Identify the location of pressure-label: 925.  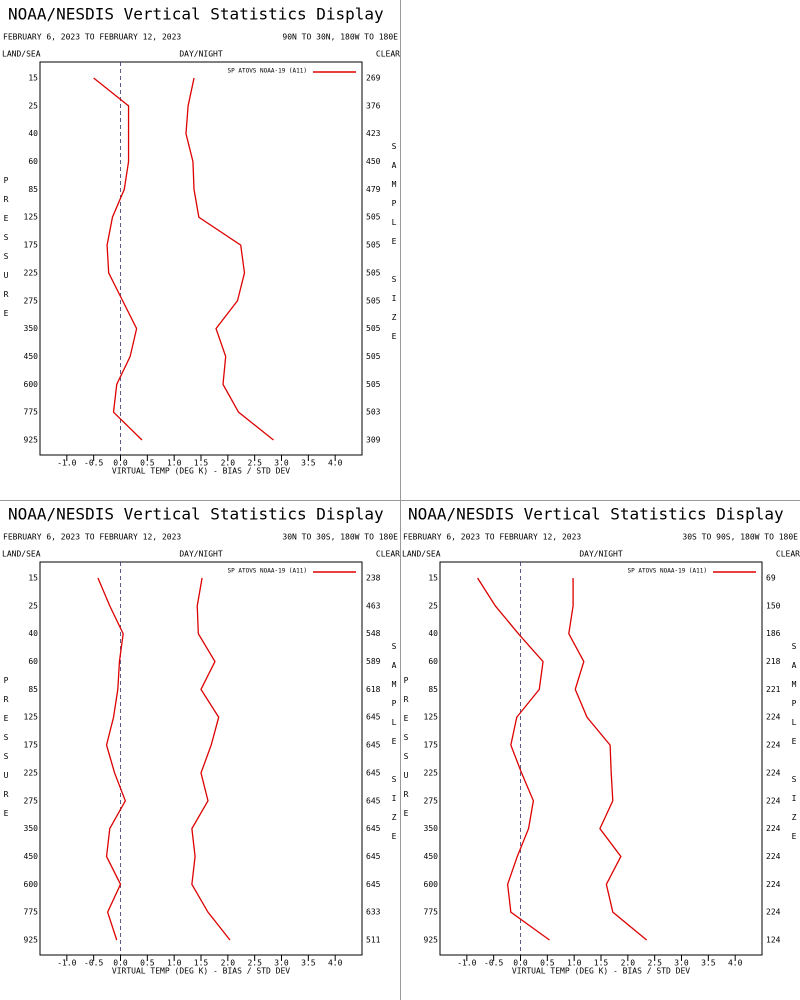
(31, 440).